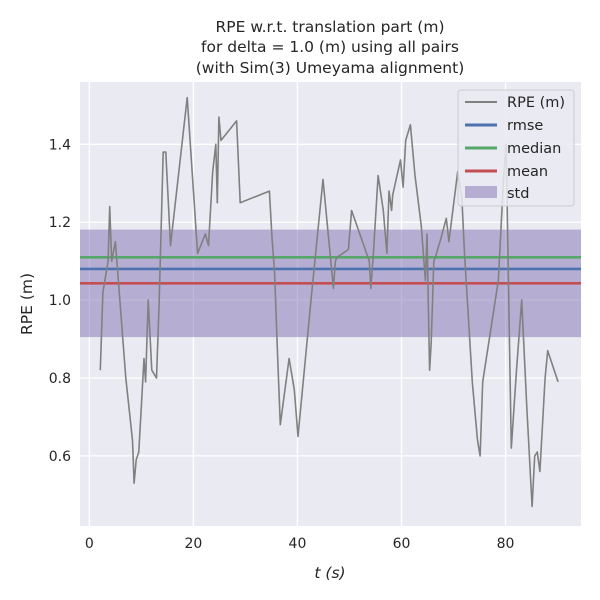 This screenshot has width=600, height=600. Describe the element at coordinates (506, 544) in the screenshot. I see `x-tick-label: 80` at that location.